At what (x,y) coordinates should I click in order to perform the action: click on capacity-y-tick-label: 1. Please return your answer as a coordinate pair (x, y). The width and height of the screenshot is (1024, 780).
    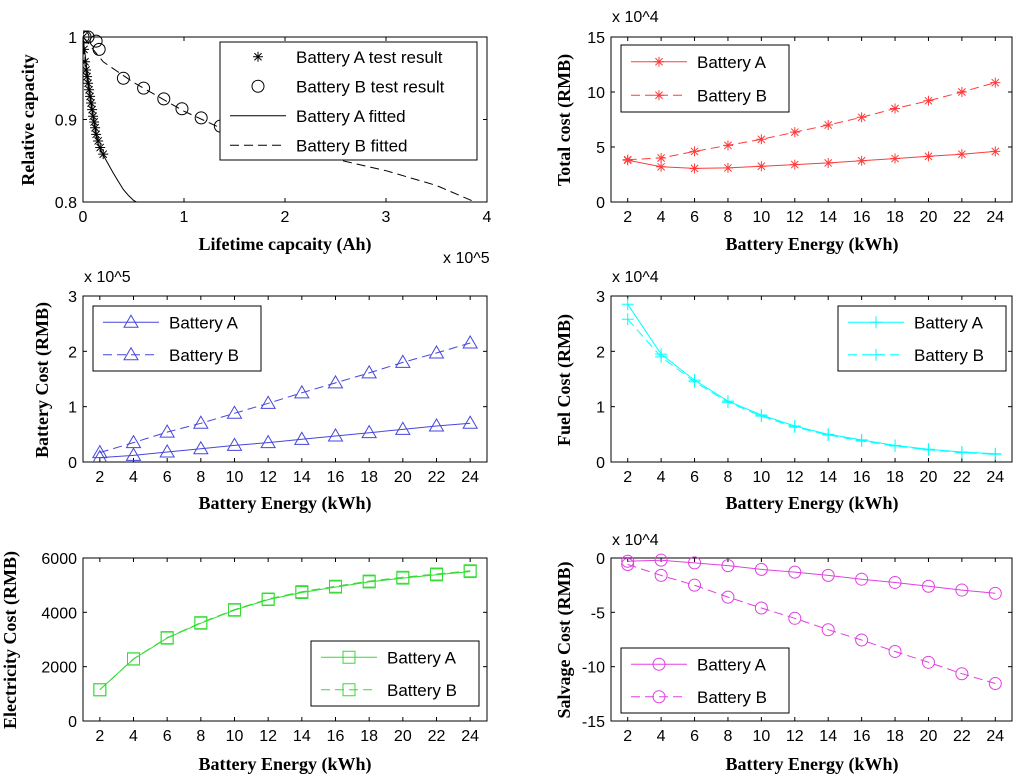
    Looking at the image, I should click on (72, 38).